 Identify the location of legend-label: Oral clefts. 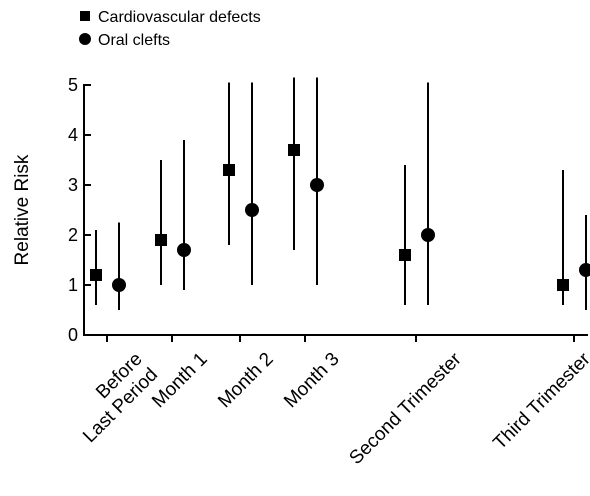
(134, 40).